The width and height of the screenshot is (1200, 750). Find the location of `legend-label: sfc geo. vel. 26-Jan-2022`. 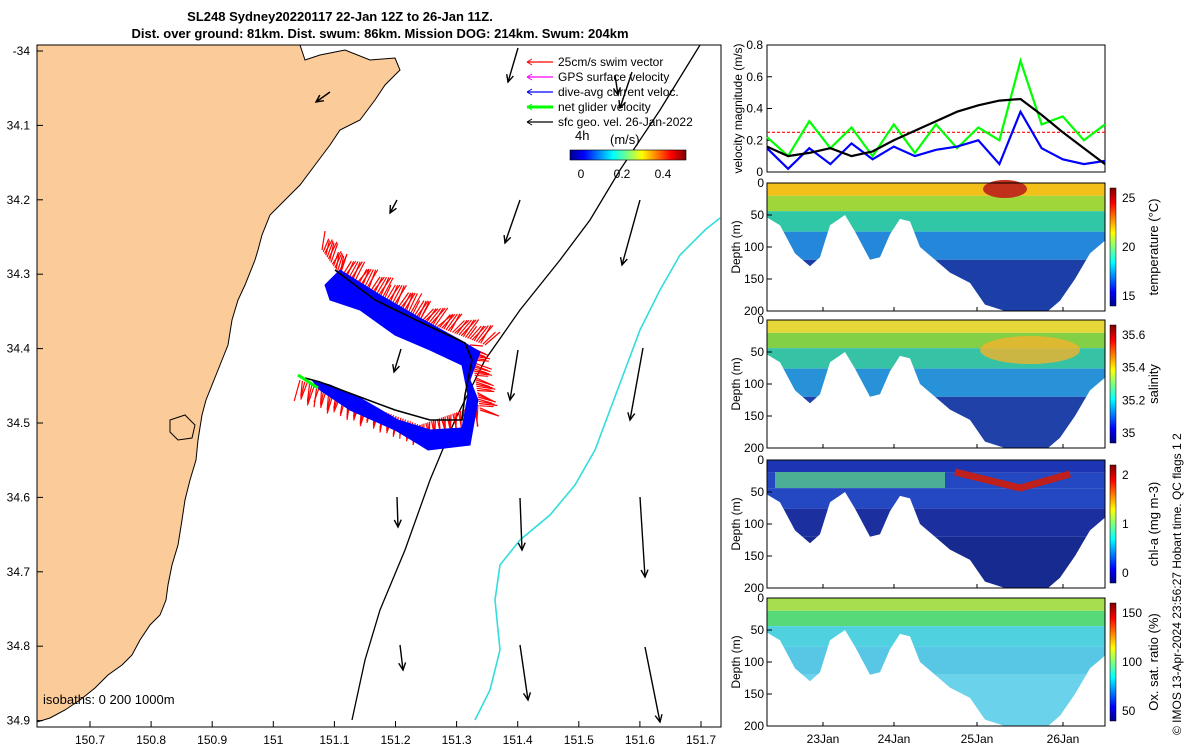

legend-label: sfc geo. vel. 26-Jan-2022 is located at coordinates (625, 122).